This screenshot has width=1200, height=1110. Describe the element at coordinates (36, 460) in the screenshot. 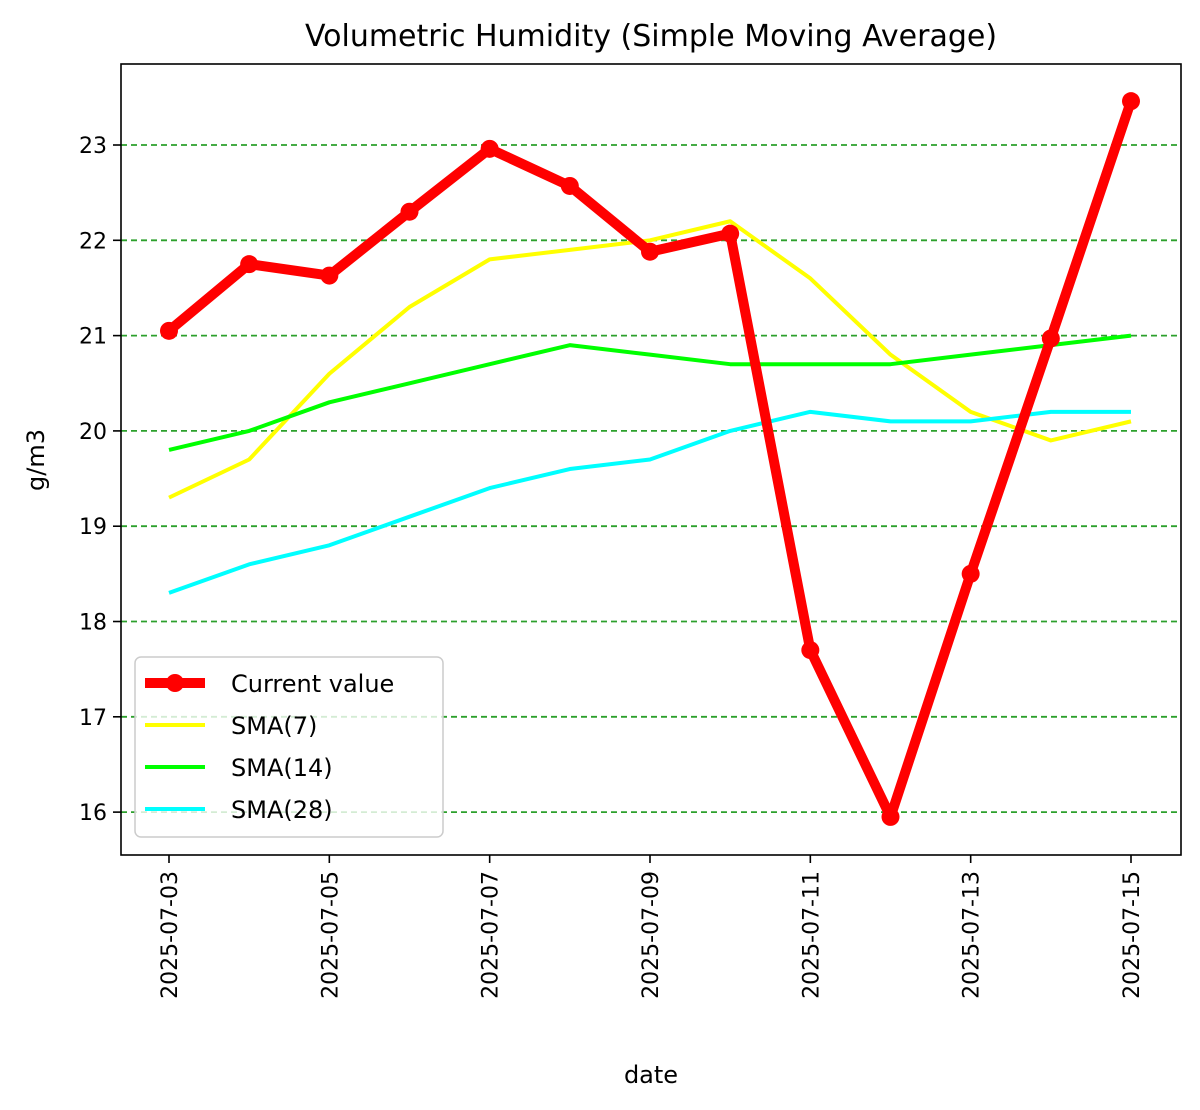

I see `y-axis-label: g/m3` at that location.